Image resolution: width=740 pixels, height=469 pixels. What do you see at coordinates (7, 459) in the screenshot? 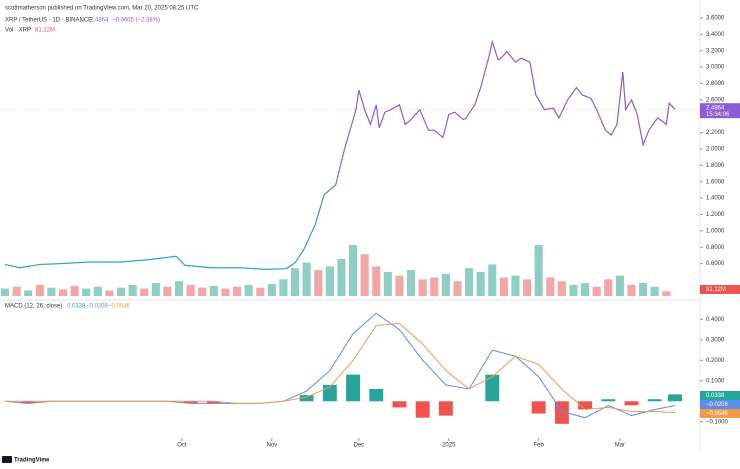
I see `brand-logo` at bounding box center [7, 459].